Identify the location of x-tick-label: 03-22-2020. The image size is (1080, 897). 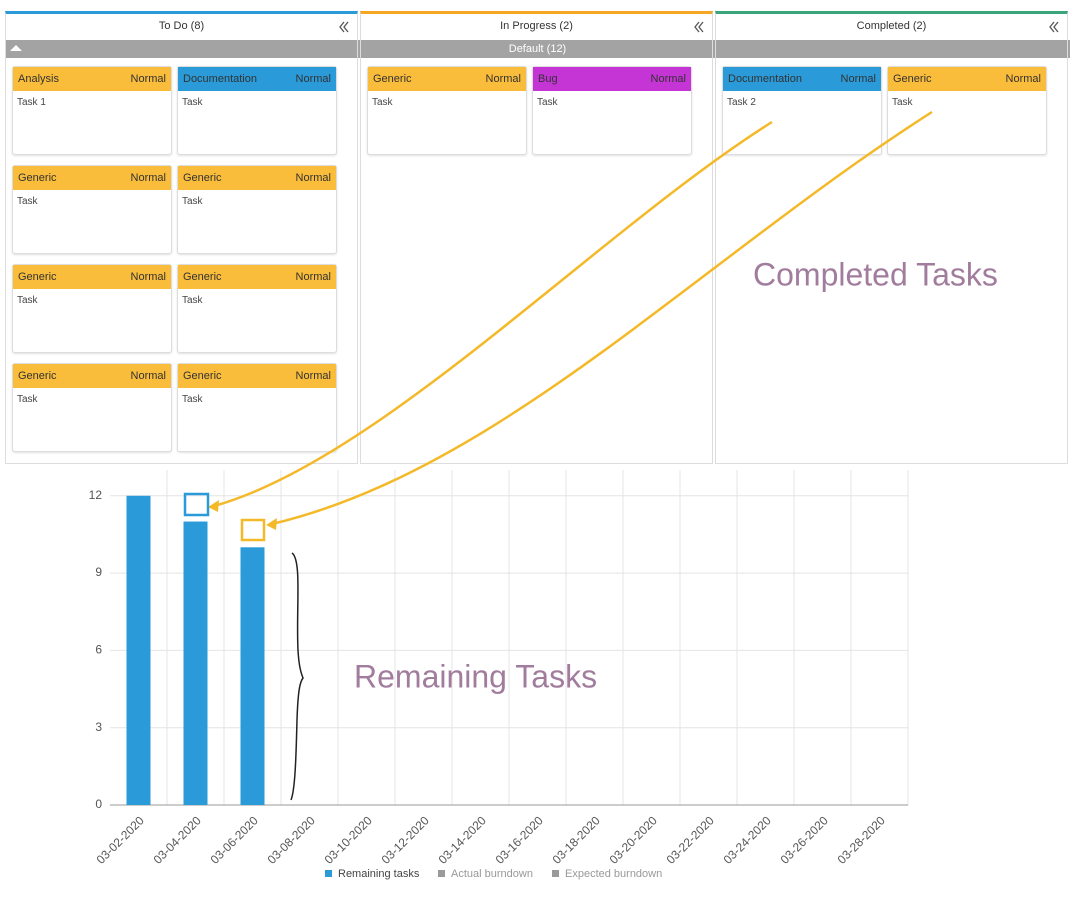
(691, 840).